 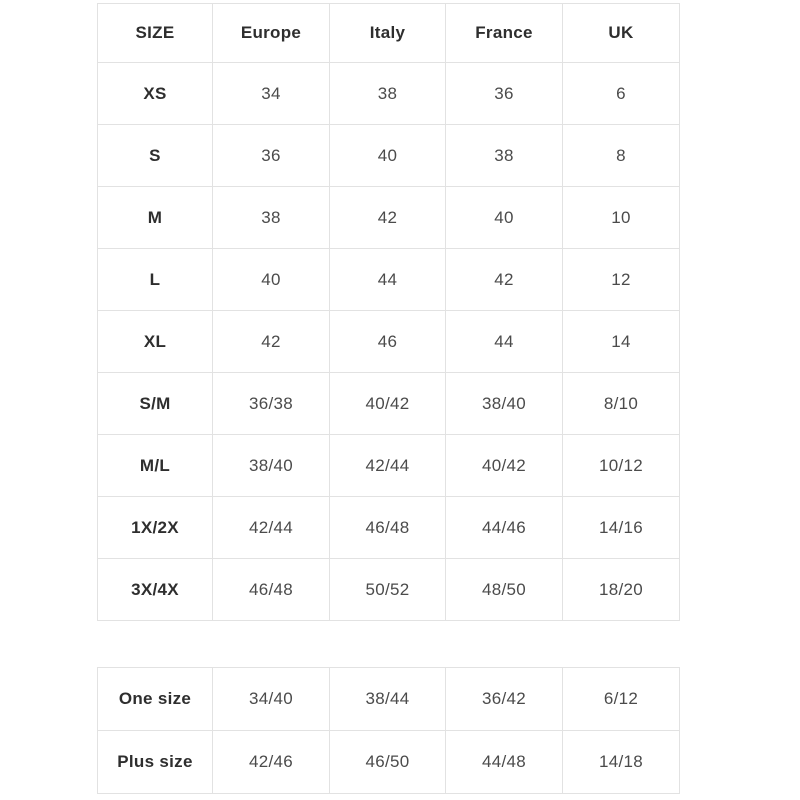 What do you see at coordinates (155, 762) in the screenshot?
I see `size-label-cell: Plus size` at bounding box center [155, 762].